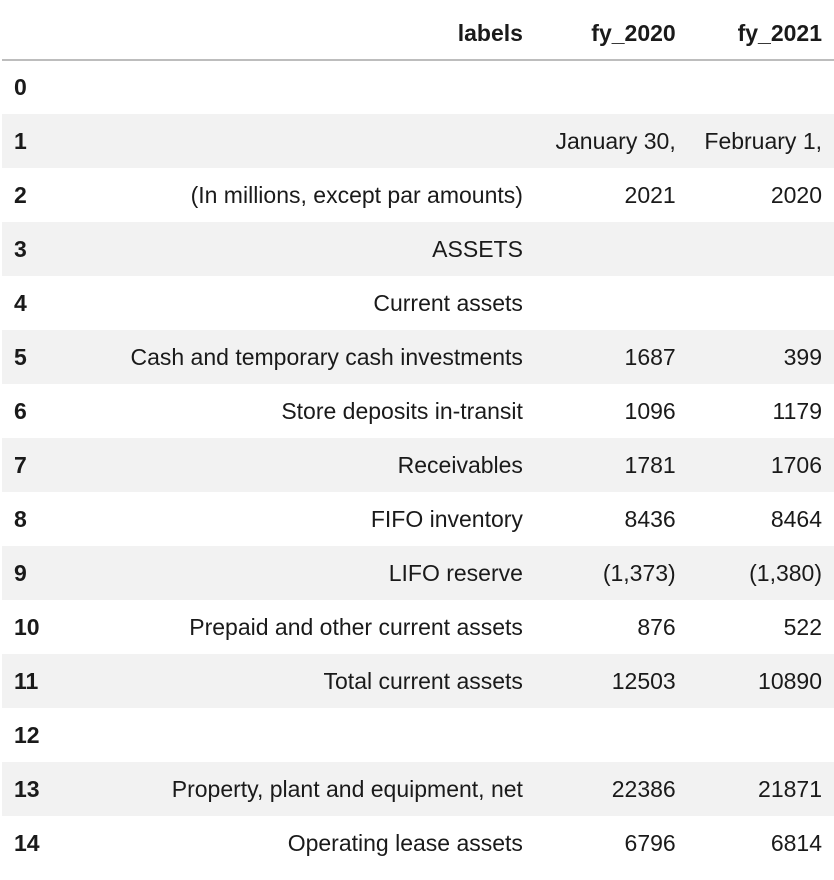 The image size is (834, 880). Describe the element at coordinates (796, 518) in the screenshot. I see `cell-fy-2021: 8464` at that location.